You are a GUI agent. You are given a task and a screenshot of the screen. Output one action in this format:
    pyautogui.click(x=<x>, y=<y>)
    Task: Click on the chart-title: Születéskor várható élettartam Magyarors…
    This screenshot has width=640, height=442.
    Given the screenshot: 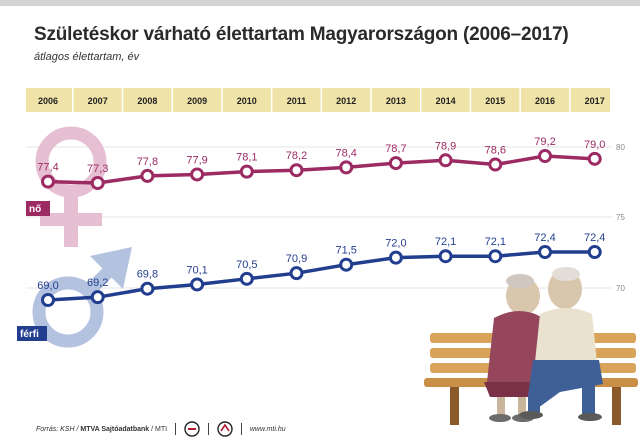 What is the action you would take?
    pyautogui.click(x=301, y=34)
    